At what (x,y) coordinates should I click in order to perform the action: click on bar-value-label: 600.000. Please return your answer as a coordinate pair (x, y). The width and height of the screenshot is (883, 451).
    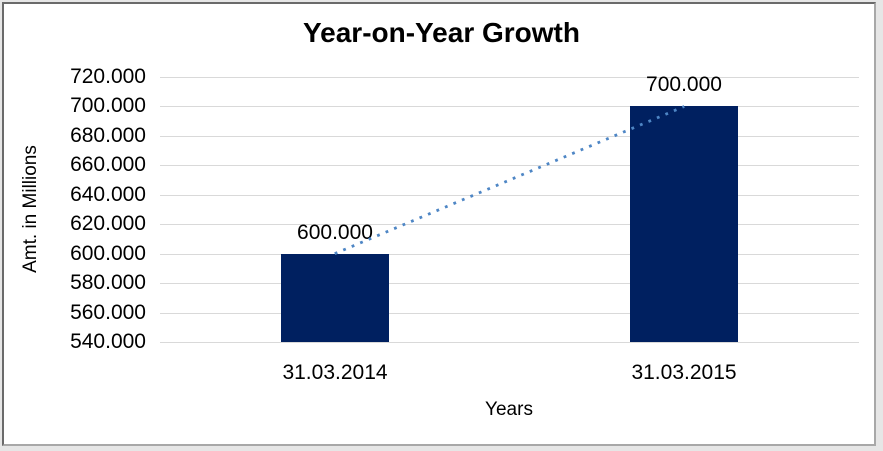
    Looking at the image, I should click on (335, 232).